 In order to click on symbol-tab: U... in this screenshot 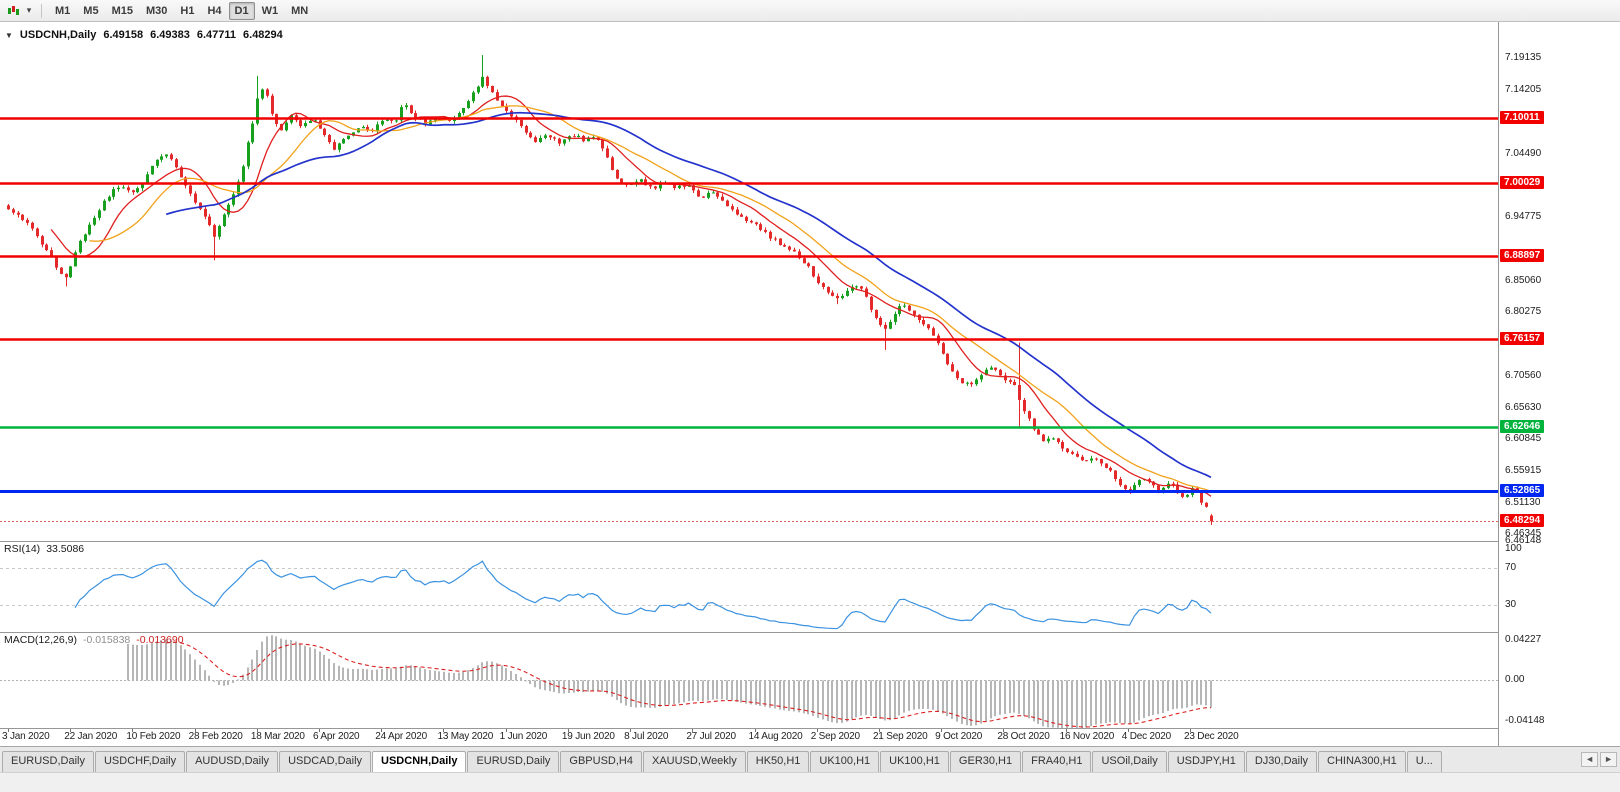, I will do `click(1424, 761)`.